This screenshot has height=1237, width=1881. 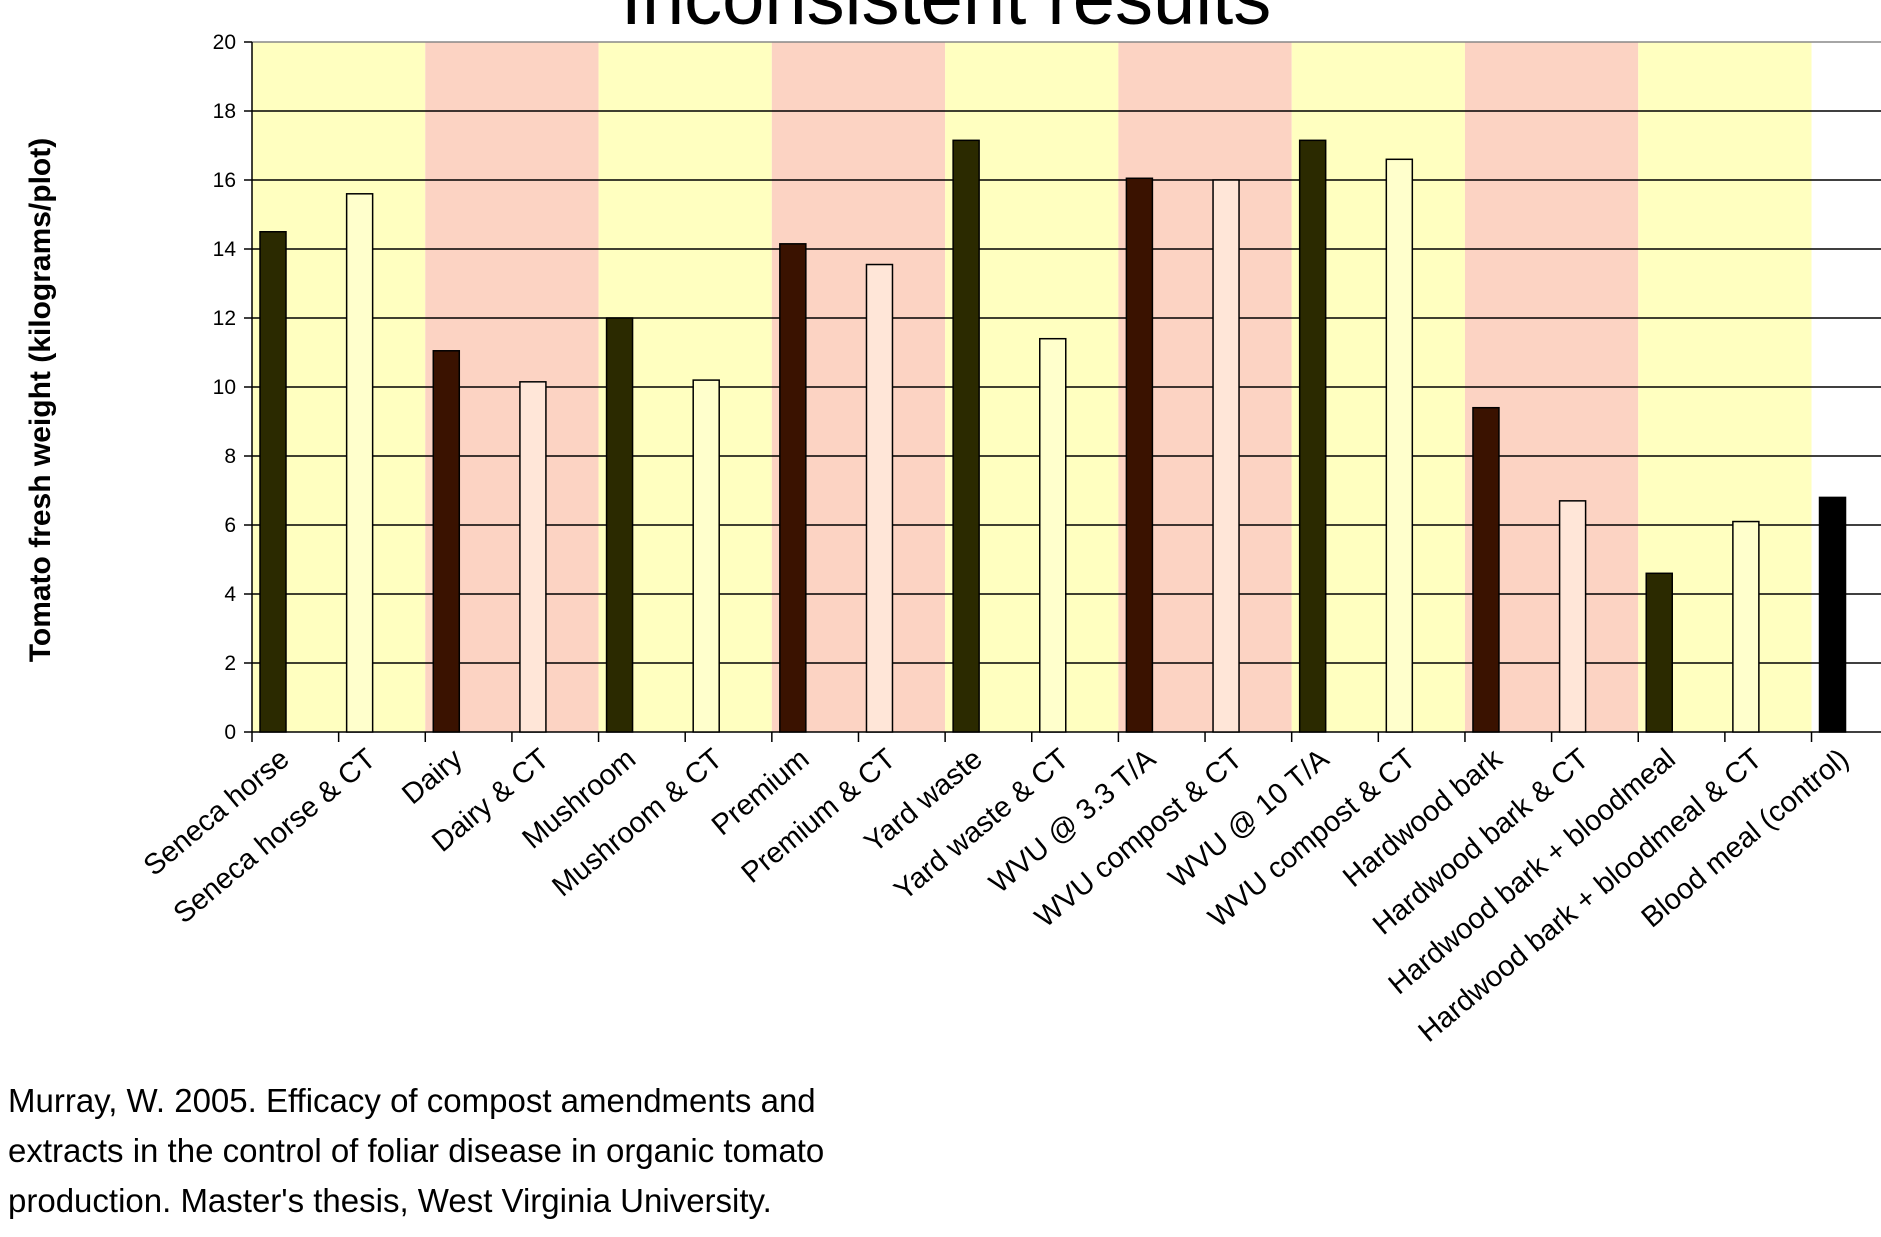 What do you see at coordinates (224, 111) in the screenshot?
I see `y-tick-label: 18` at bounding box center [224, 111].